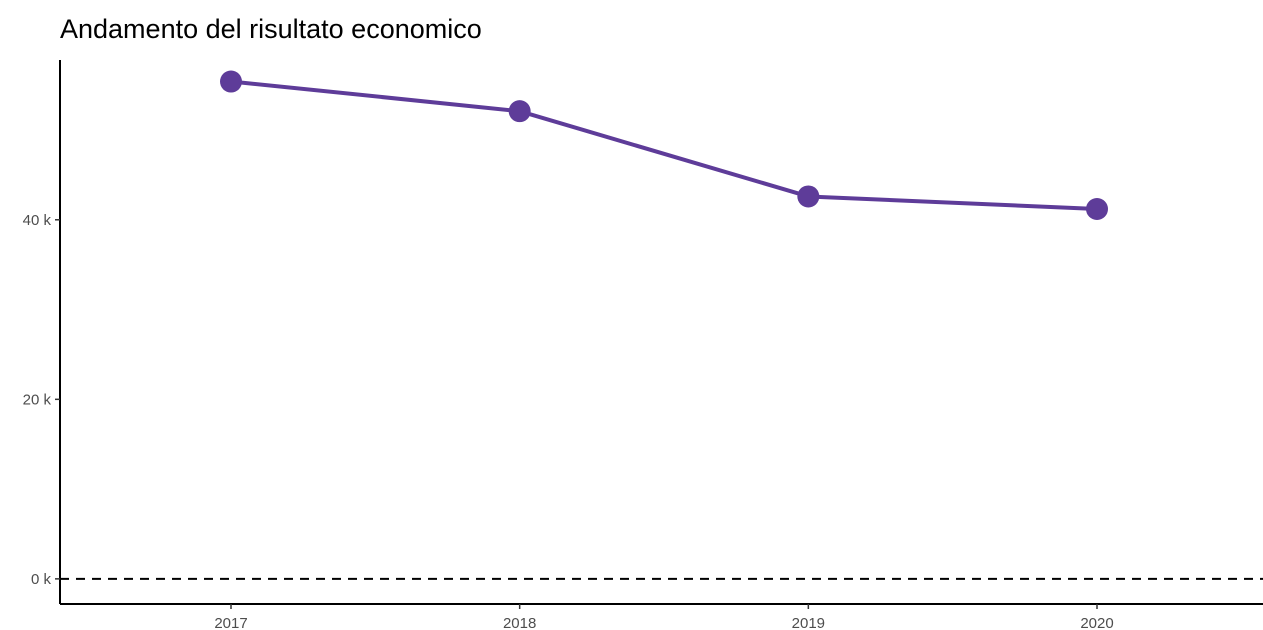  What do you see at coordinates (37, 399) in the screenshot?
I see `y-tick-label: 20 k` at bounding box center [37, 399].